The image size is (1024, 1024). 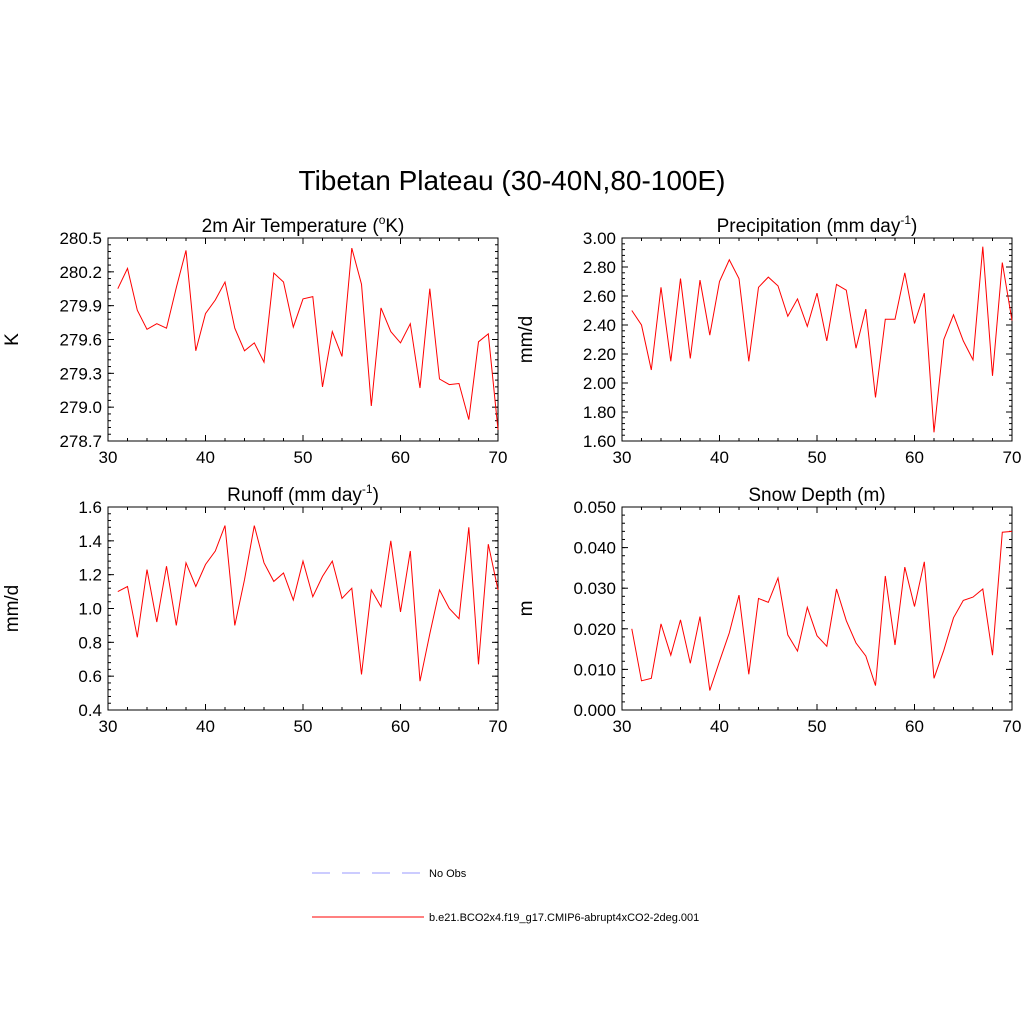 I want to click on y-tick-label: 0.4, so click(x=90, y=710).